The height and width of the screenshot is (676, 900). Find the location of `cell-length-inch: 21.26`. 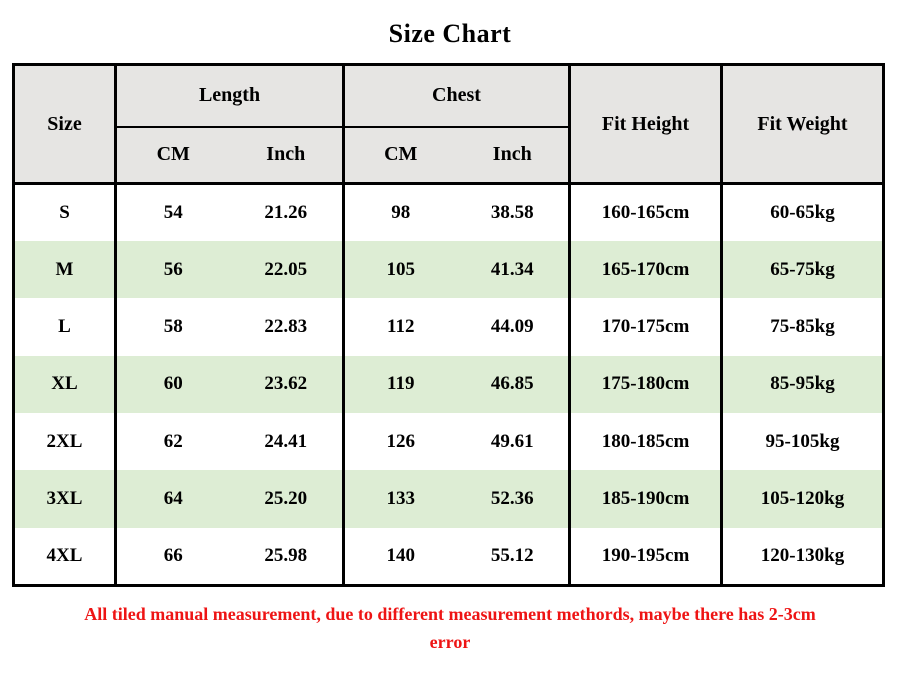

cell-length-inch: 21.26 is located at coordinates (286, 212).